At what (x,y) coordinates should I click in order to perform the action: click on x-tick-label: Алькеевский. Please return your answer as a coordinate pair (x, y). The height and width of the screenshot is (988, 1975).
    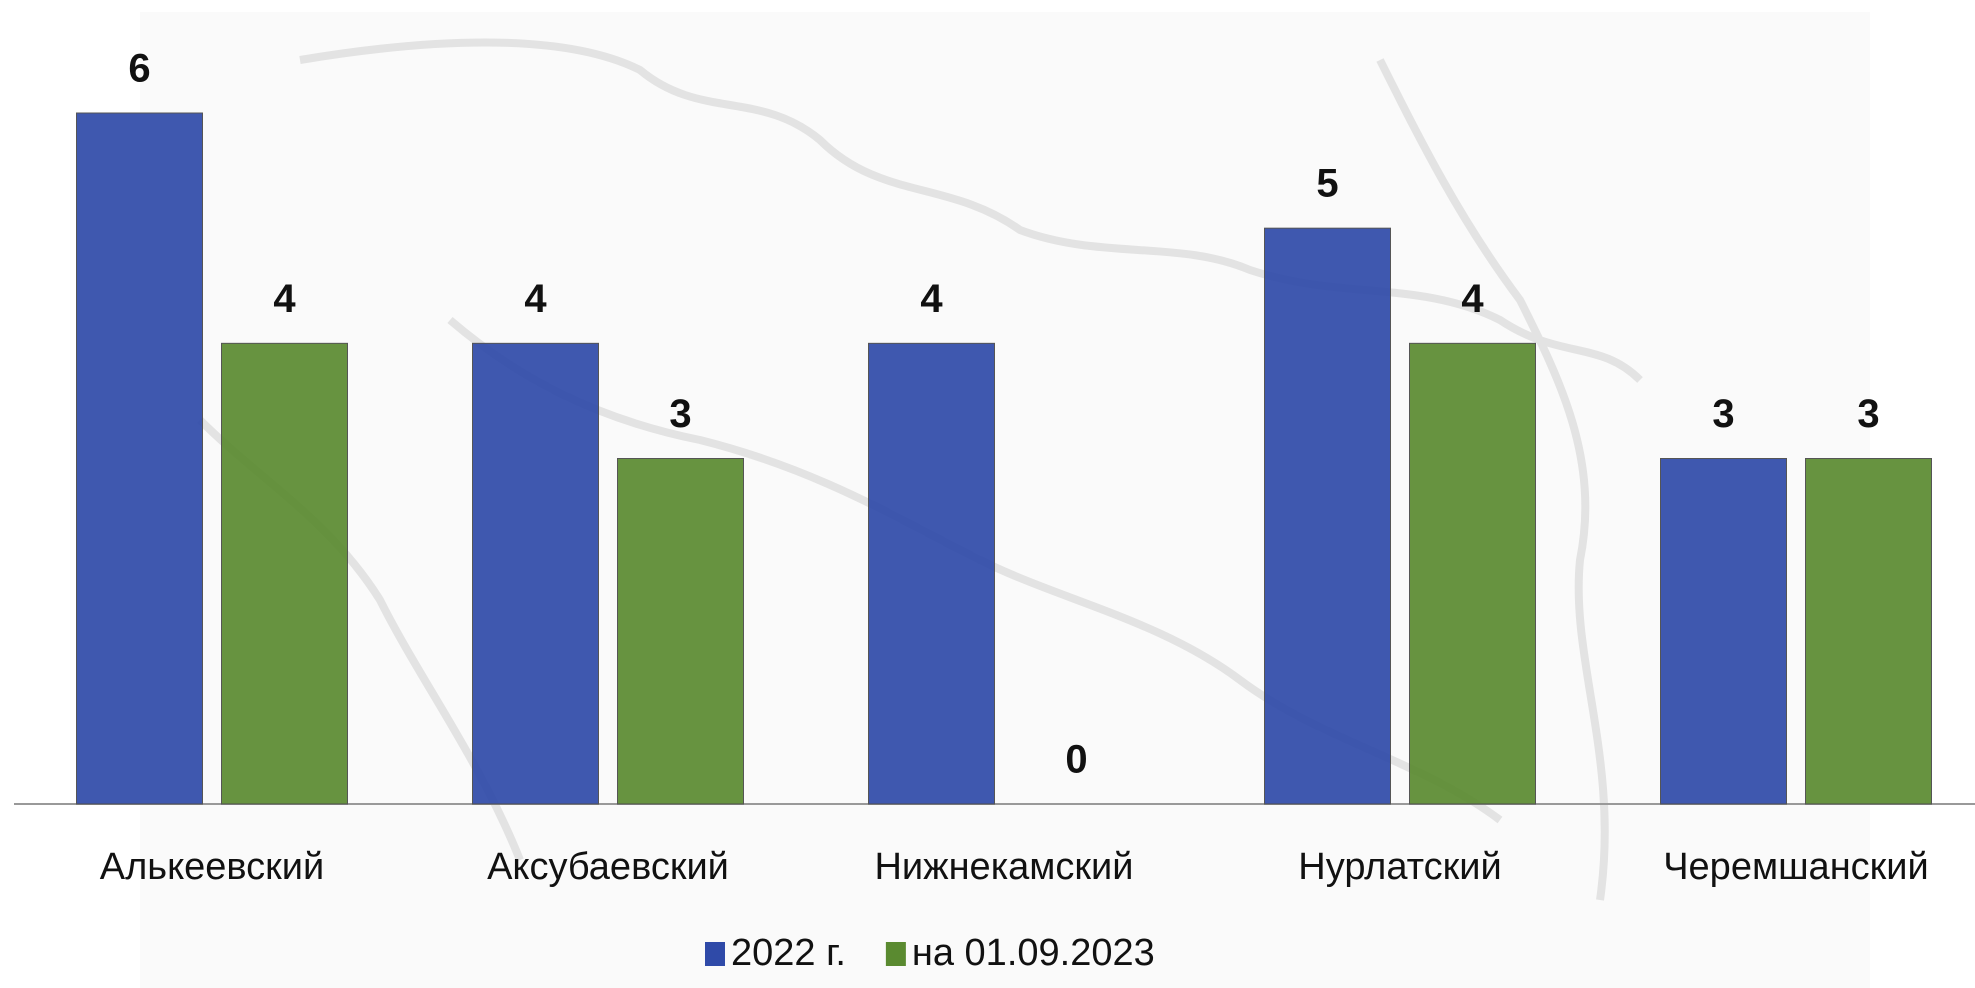
    Looking at the image, I should click on (212, 867).